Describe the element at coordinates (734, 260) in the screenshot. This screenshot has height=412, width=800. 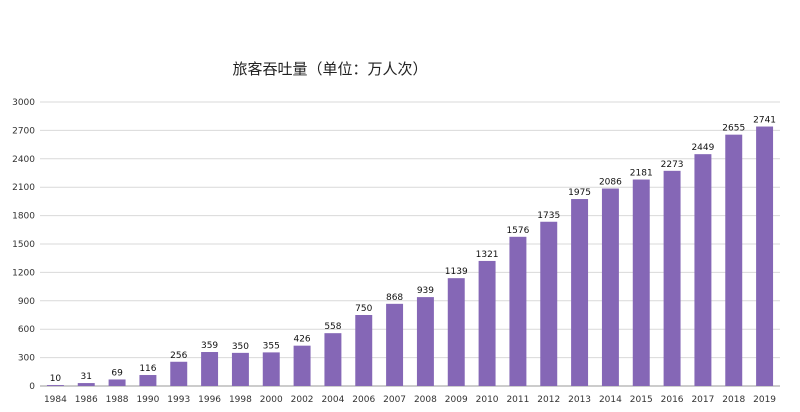
I see `bar-2018` at that location.